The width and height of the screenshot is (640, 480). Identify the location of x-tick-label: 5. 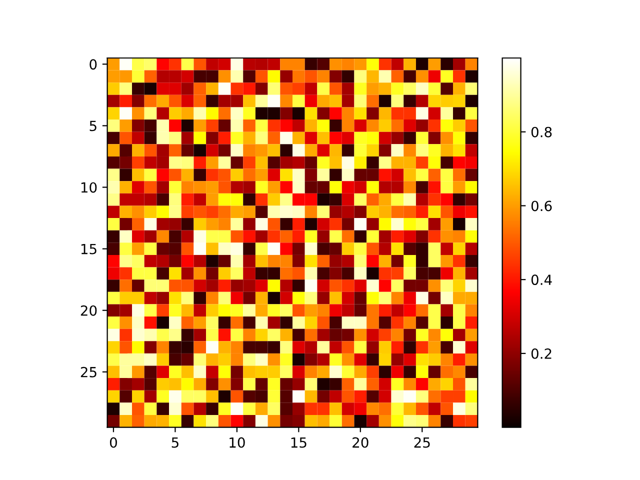
(175, 442).